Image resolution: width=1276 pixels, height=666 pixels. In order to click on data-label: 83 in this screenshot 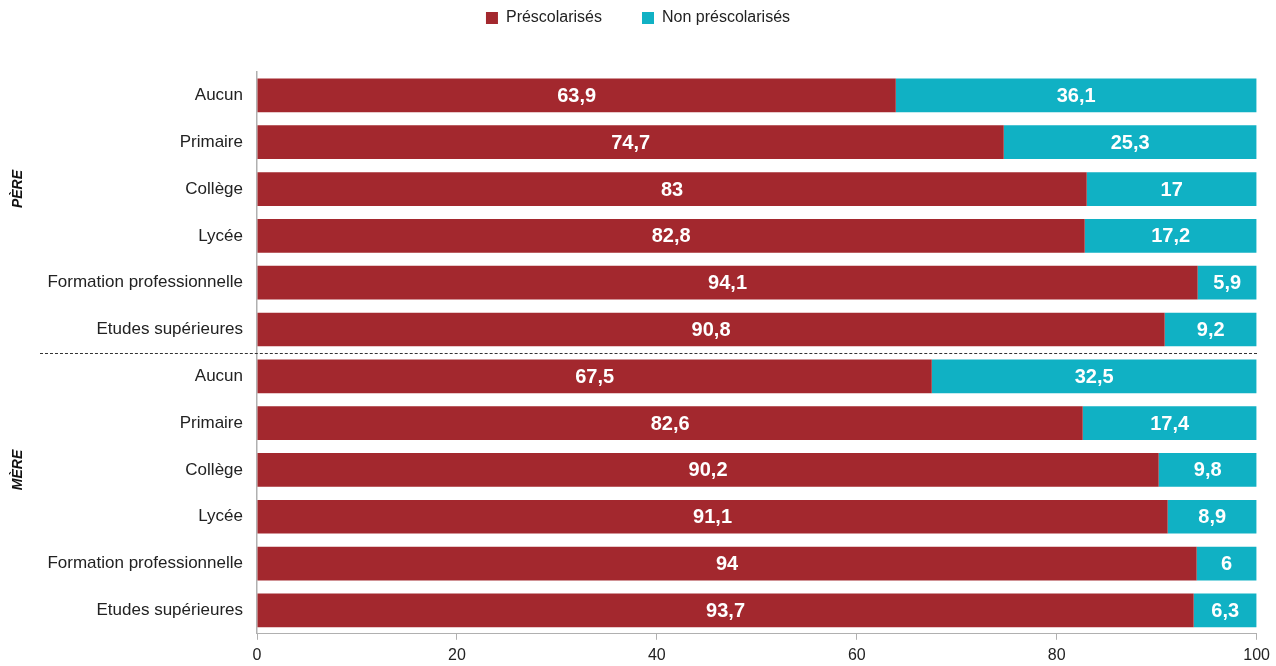, I will do `click(672, 188)`.